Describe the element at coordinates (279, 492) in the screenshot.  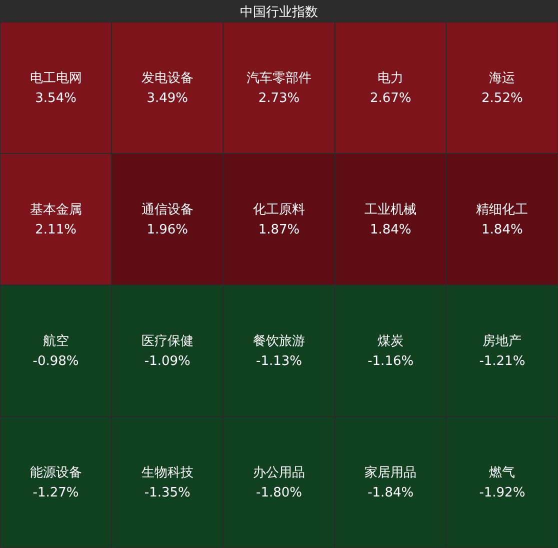
I see `data-label: -1.80%` at that location.